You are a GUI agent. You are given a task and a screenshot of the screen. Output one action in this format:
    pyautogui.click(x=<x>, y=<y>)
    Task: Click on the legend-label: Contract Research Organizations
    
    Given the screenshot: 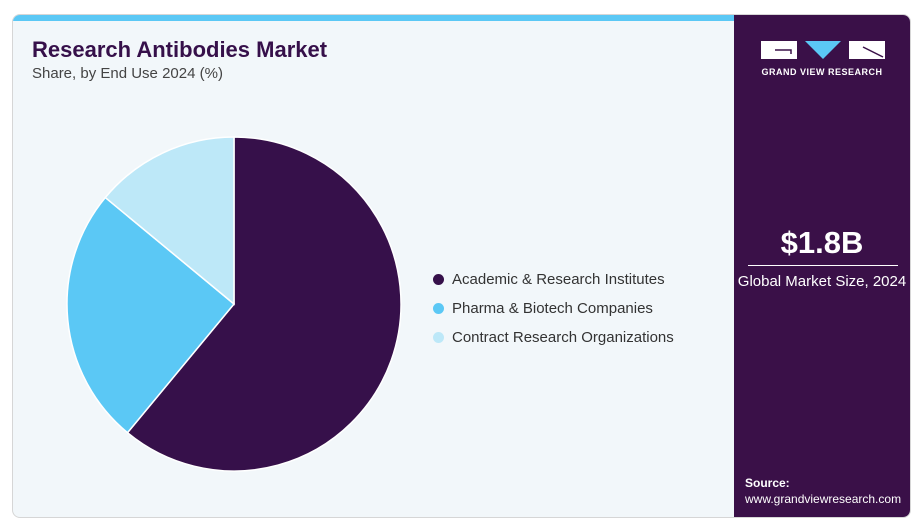 What is the action you would take?
    pyautogui.click(x=563, y=337)
    